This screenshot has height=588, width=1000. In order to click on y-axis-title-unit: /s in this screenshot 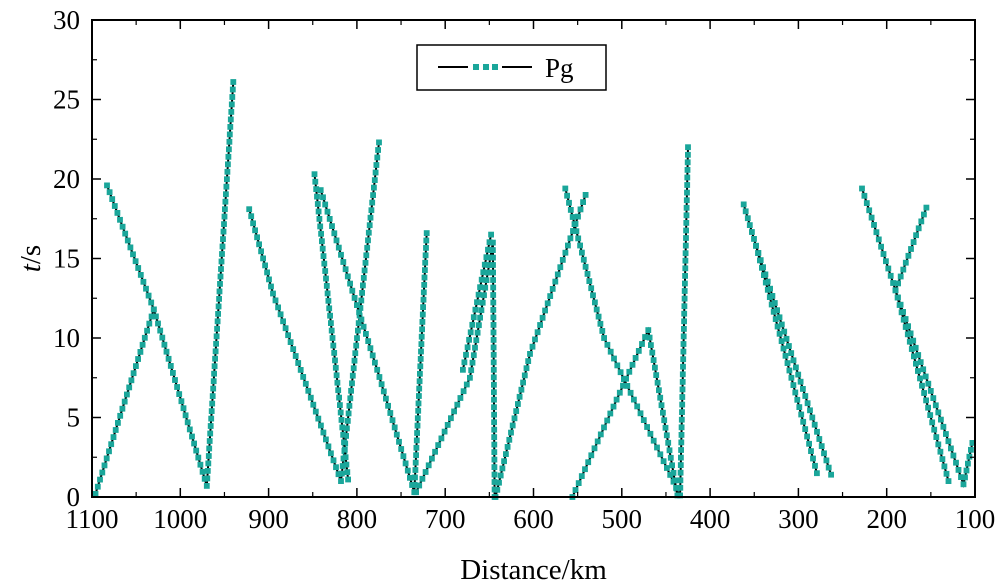, I will do `click(31, 254)`.